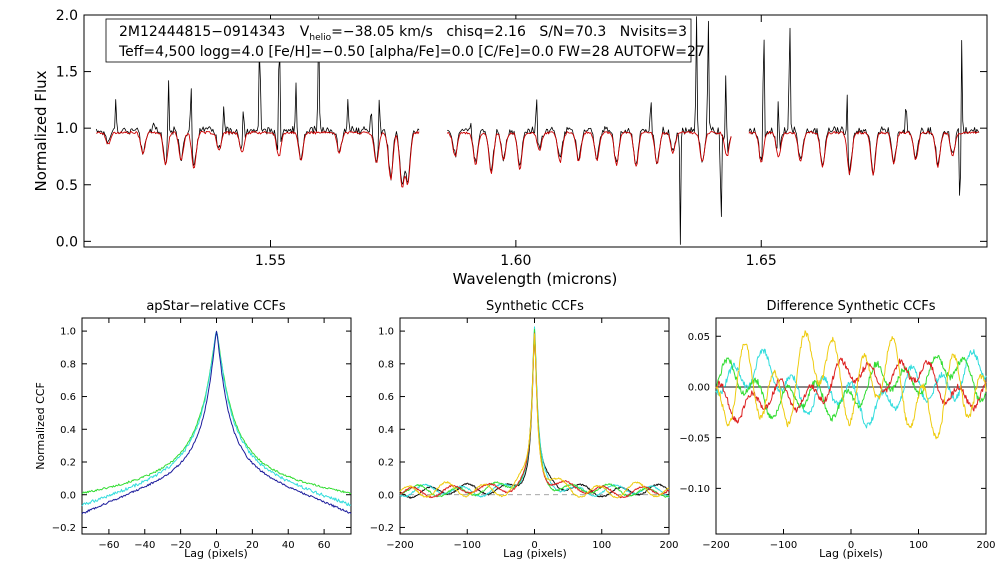  What do you see at coordinates (850, 306) in the screenshot?
I see `ccf3-title: Difference Synthetic CCFs` at bounding box center [850, 306].